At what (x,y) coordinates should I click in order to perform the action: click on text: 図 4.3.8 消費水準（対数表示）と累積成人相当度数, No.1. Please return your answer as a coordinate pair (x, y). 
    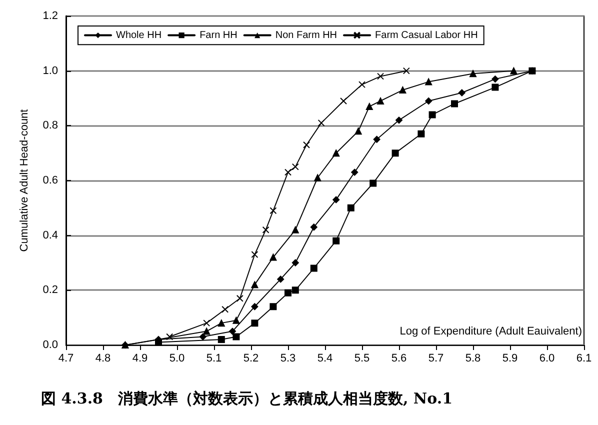
    Looking at the image, I should click on (247, 399).